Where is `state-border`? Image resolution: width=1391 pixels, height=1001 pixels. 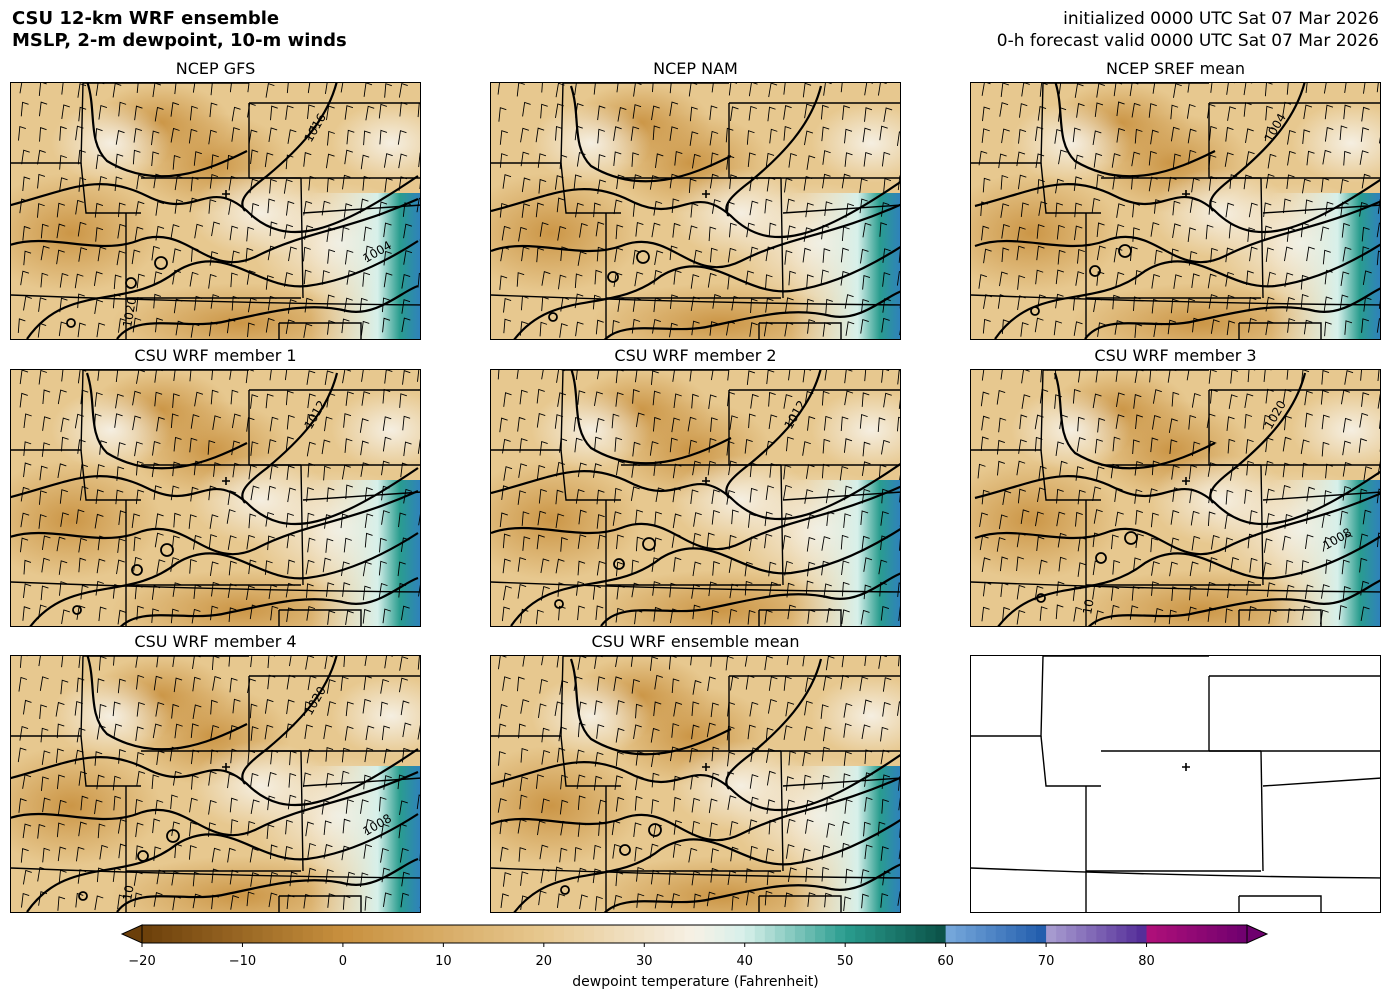
state-border is located at coordinates (1280, 617).